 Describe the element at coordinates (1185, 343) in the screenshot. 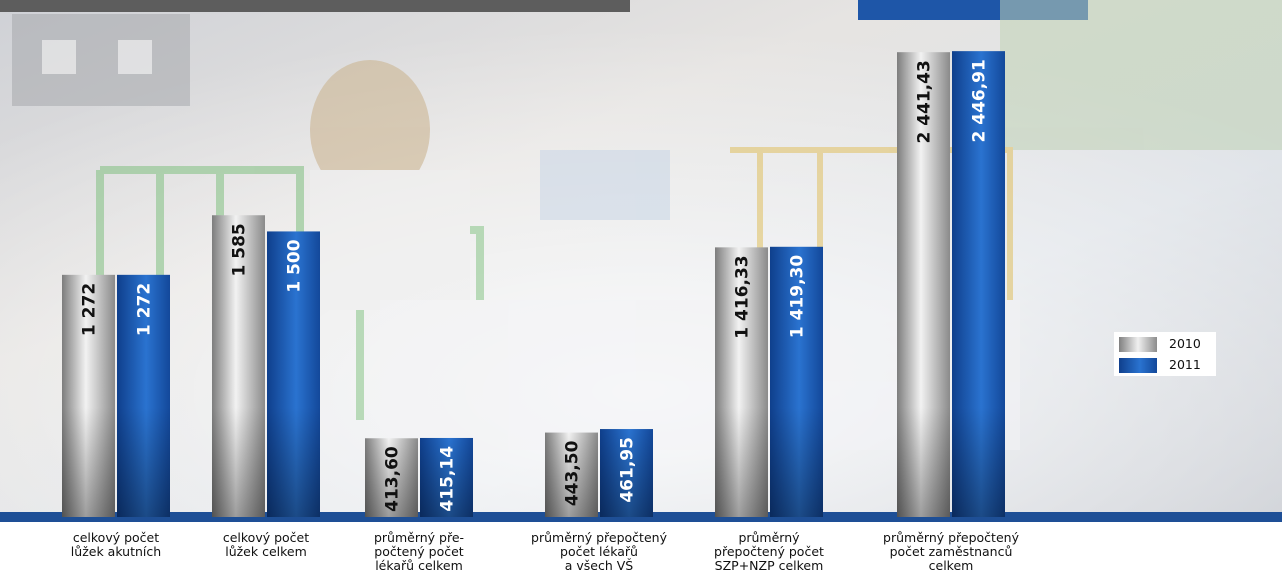

I see `legend-label-2010: 2010` at that location.